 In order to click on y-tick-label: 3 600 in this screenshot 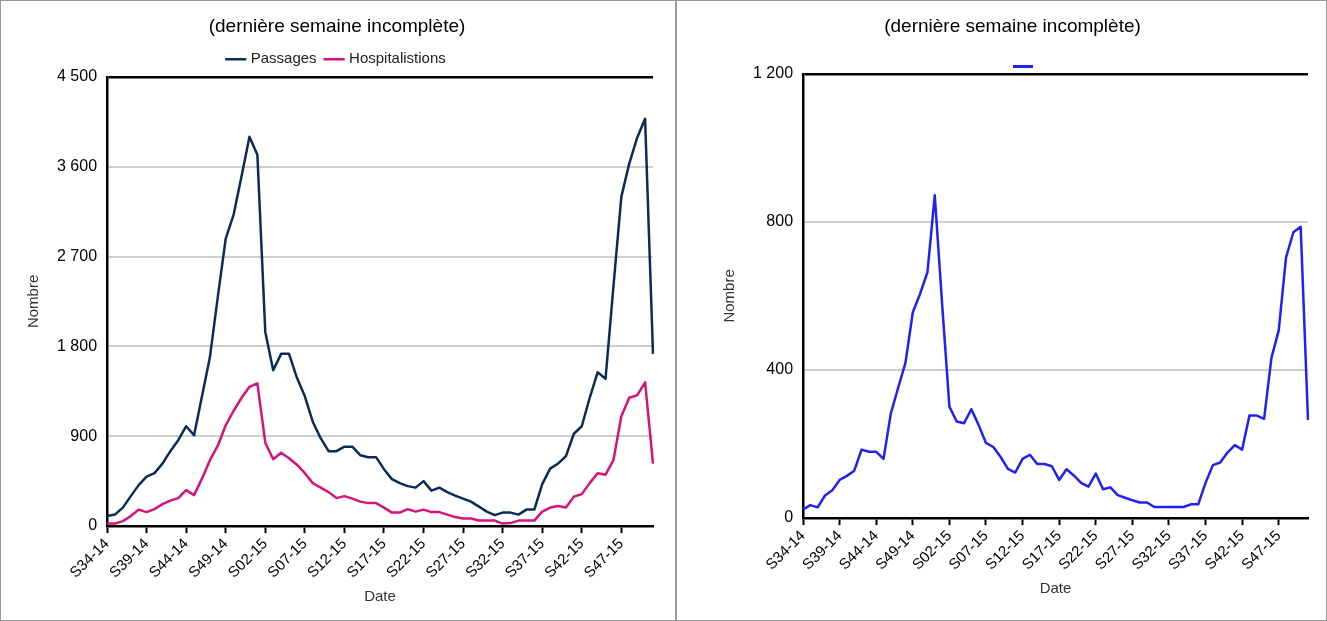, I will do `click(77, 166)`.